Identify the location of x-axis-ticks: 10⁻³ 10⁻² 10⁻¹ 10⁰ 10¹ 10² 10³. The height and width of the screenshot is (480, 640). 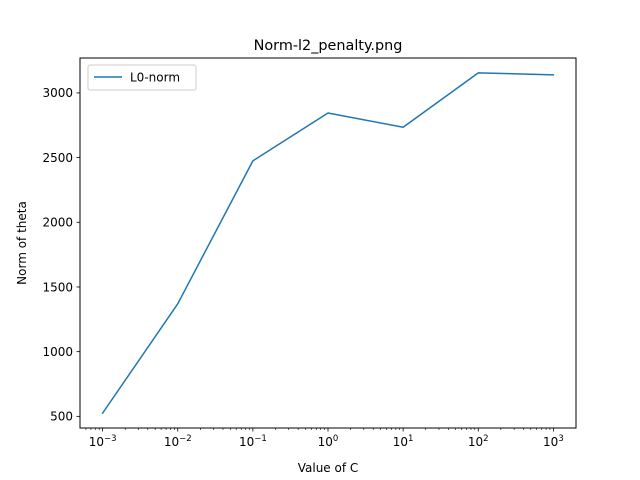
(326, 438).